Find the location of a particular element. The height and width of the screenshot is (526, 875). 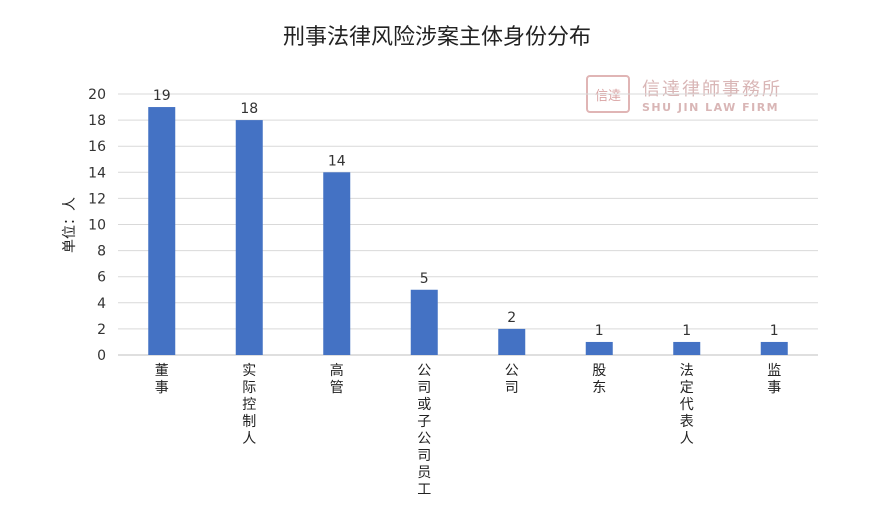

watermark: 信達 信達律師事務所 SHU JIN LAW FIRM is located at coordinates (684, 94).